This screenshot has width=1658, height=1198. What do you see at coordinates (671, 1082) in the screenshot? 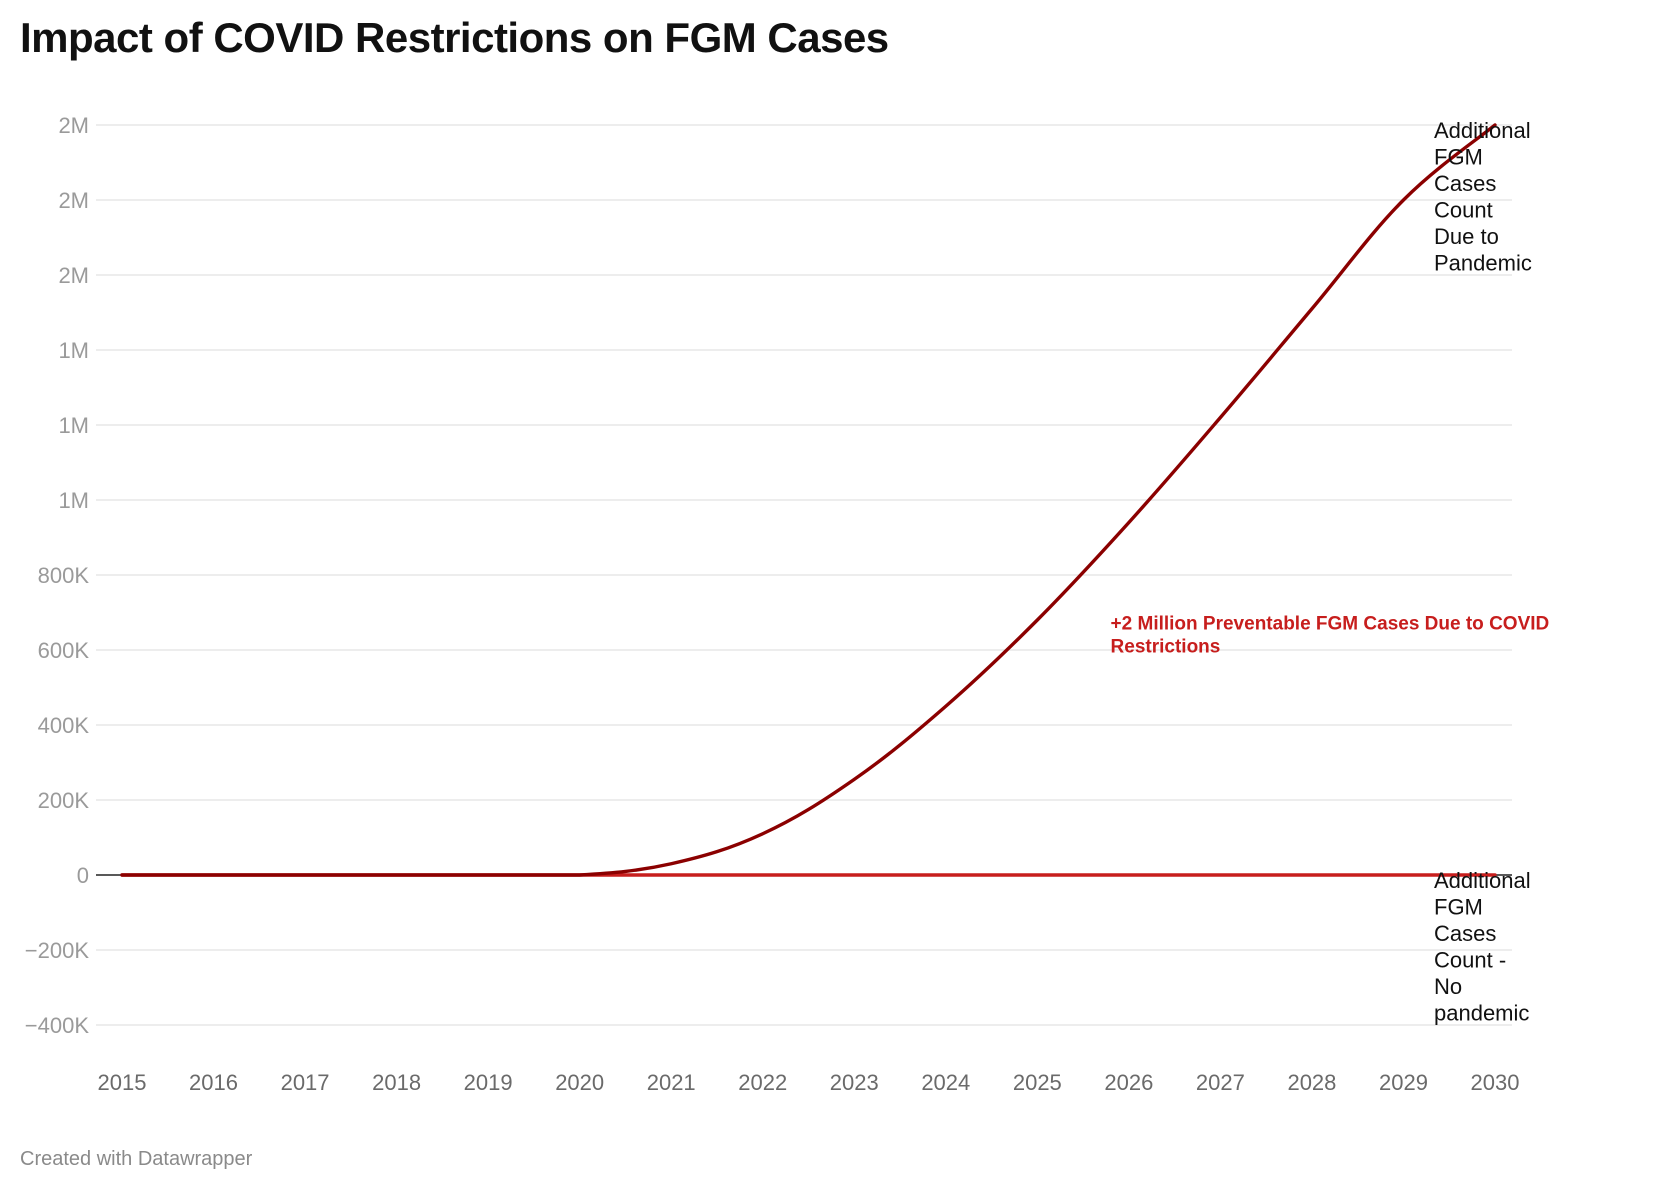
I see `x-tick-label: 2021` at bounding box center [671, 1082].